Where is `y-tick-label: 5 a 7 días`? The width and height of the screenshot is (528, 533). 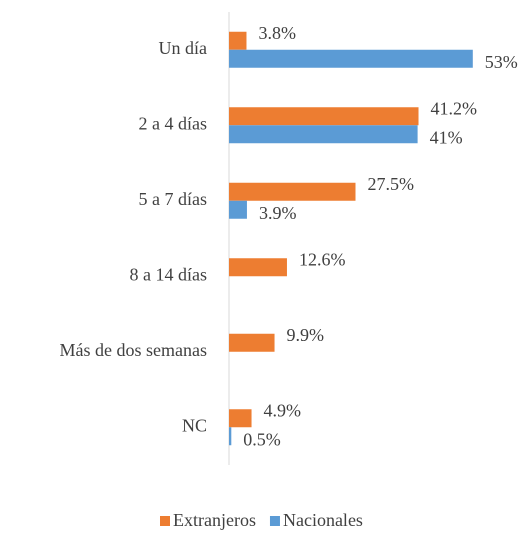
y-tick-label: 5 a 7 días is located at coordinates (173, 199).